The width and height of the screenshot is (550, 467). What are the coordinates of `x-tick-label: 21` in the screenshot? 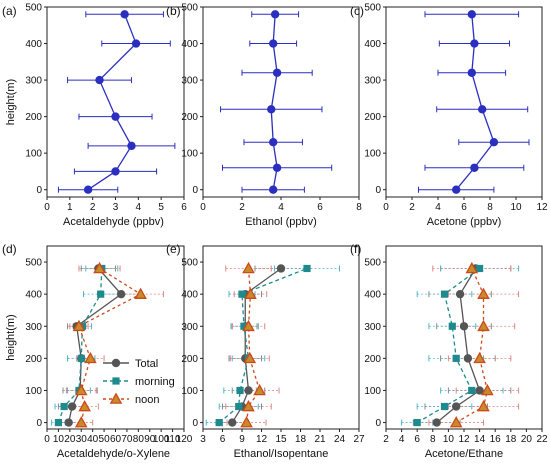 It's located at (320, 439).